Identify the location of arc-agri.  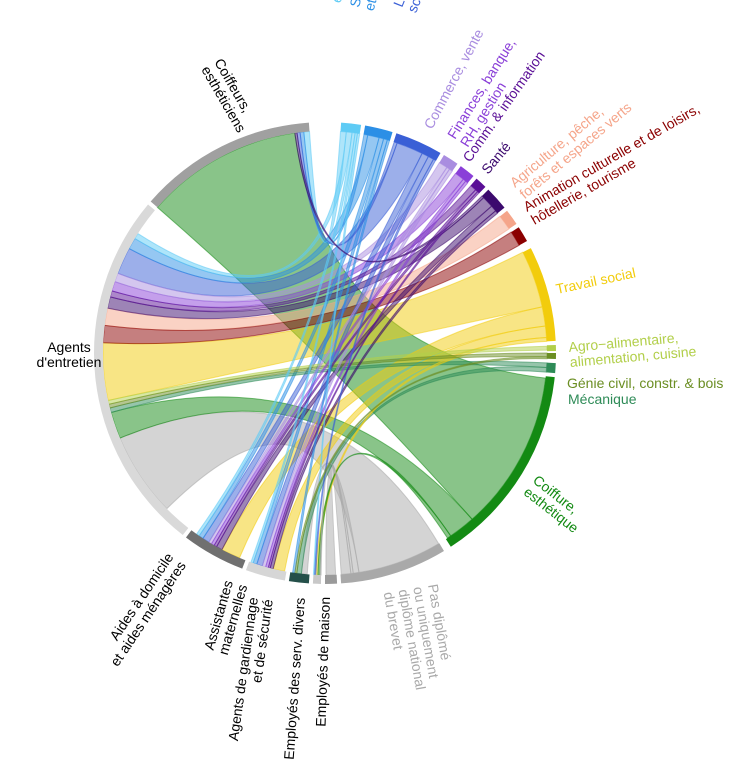
(508, 219).